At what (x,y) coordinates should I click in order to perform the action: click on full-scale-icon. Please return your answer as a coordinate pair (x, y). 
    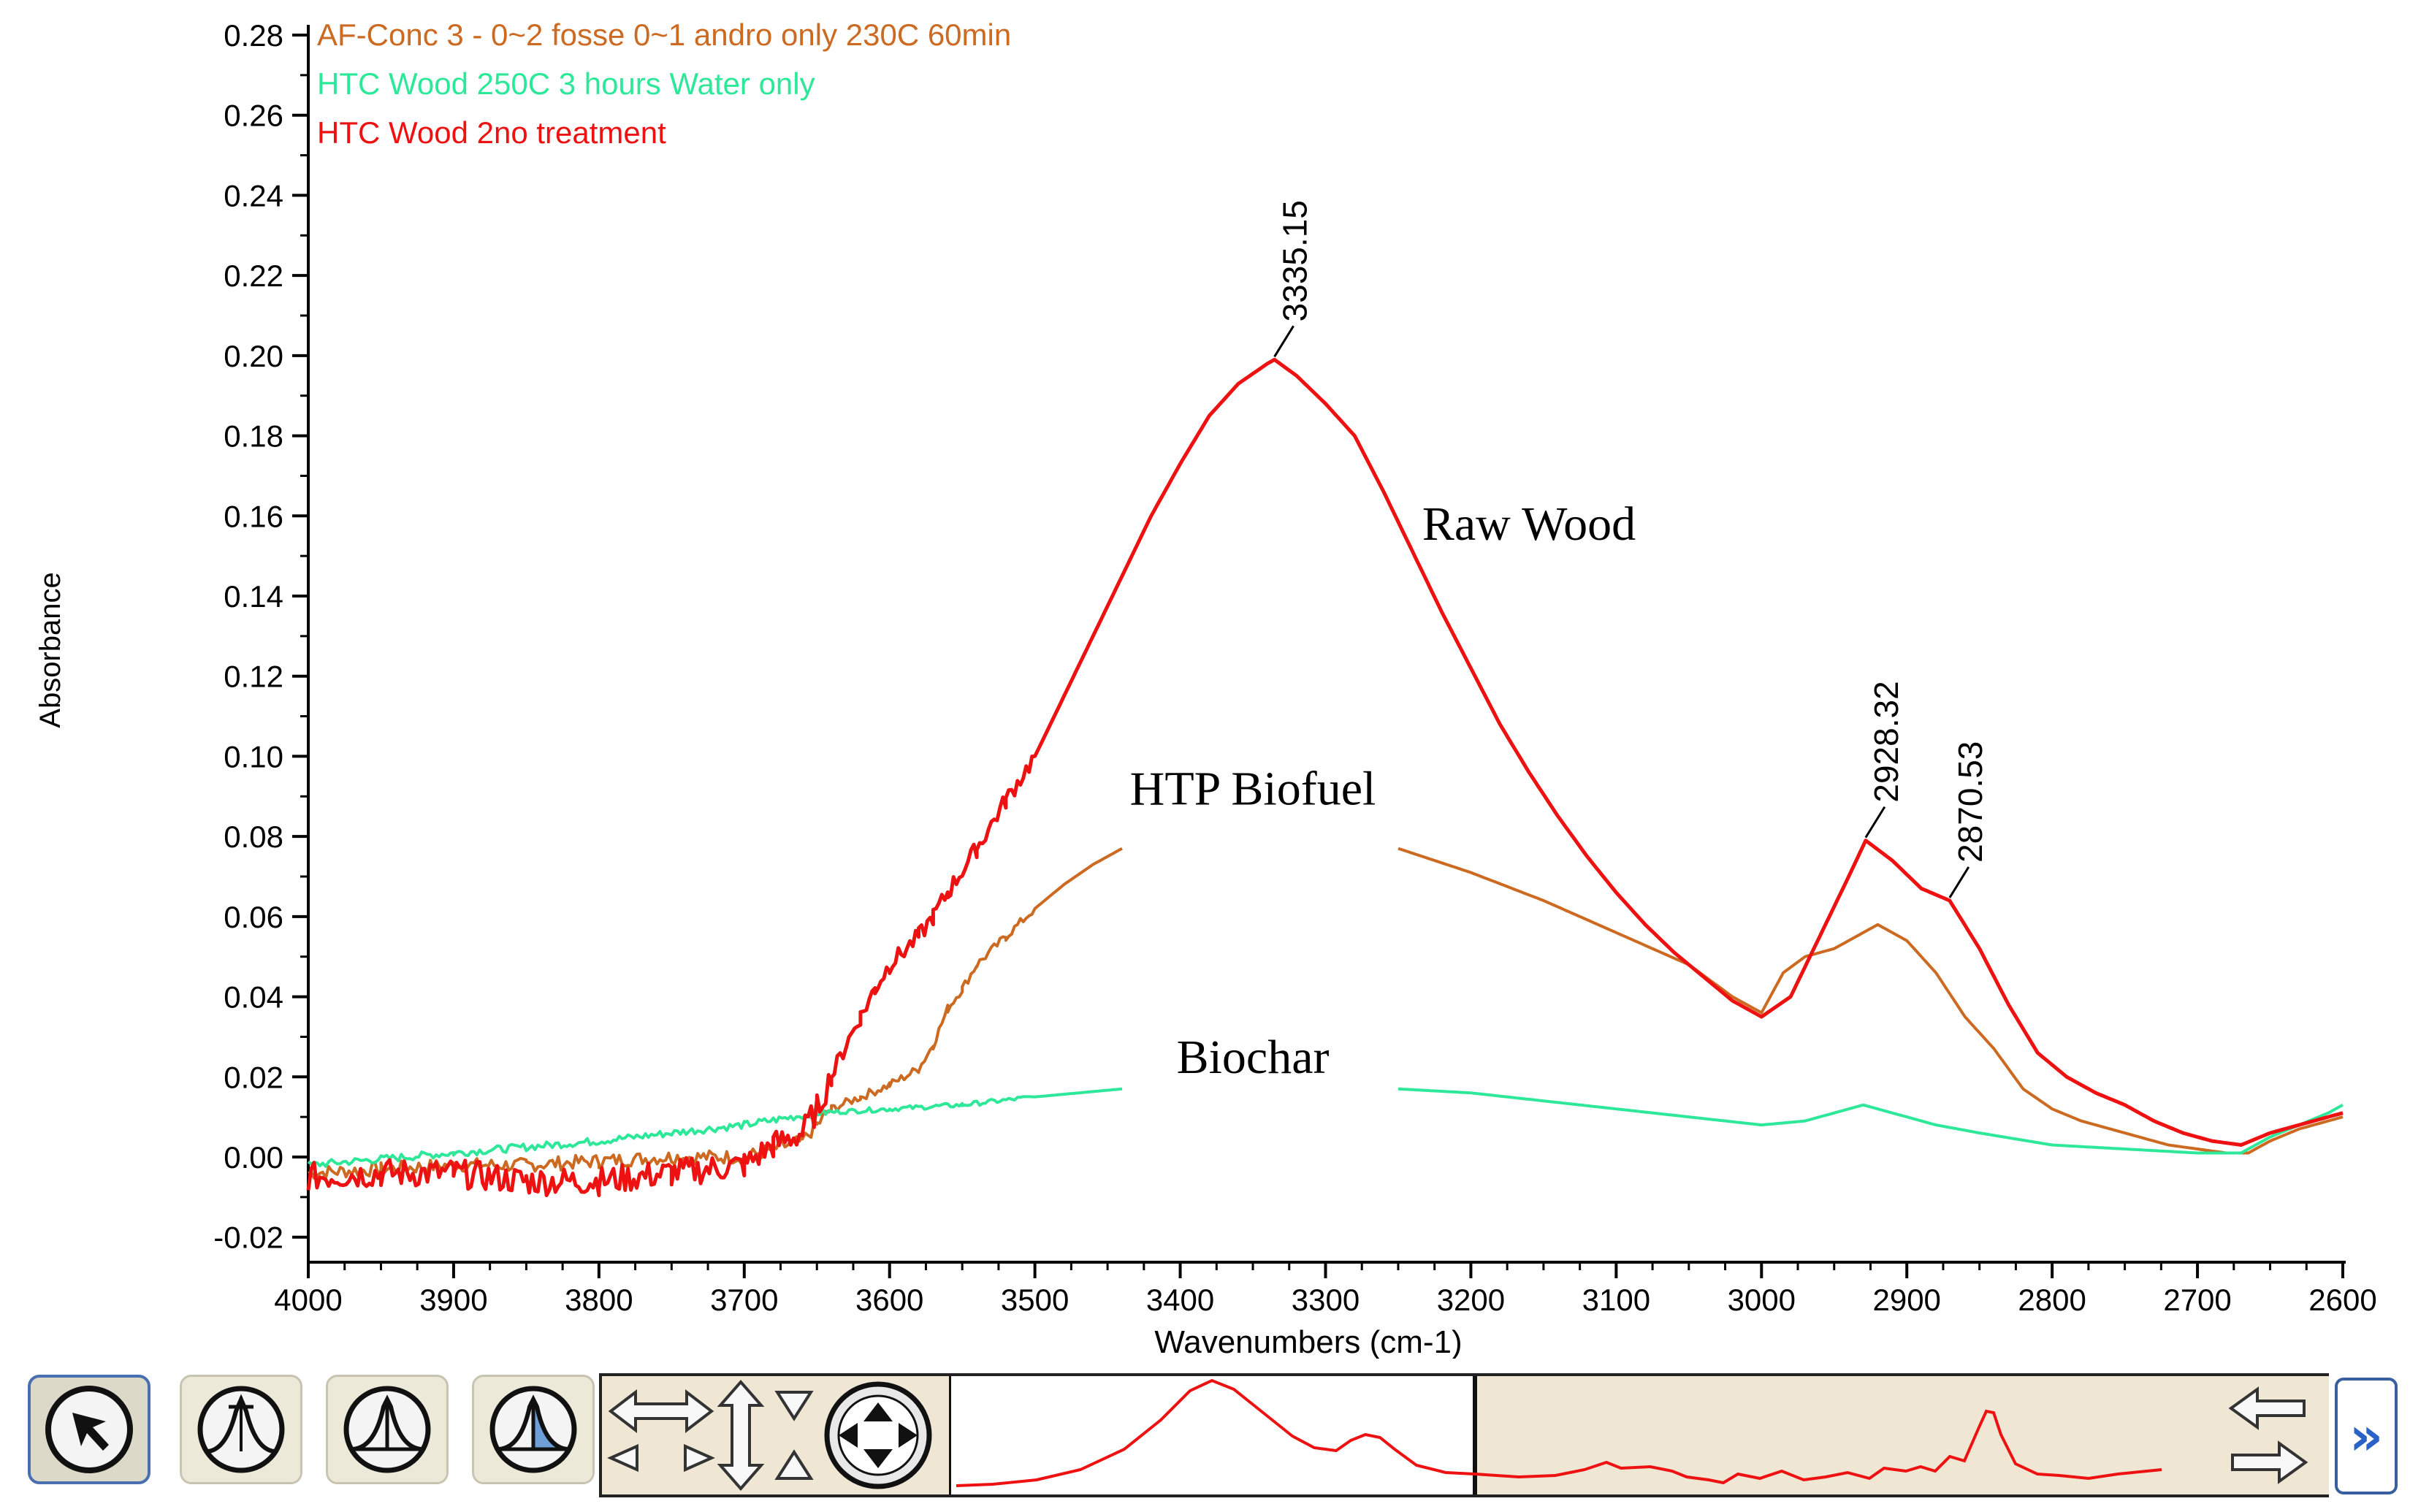
    Looking at the image, I should click on (878, 1435).